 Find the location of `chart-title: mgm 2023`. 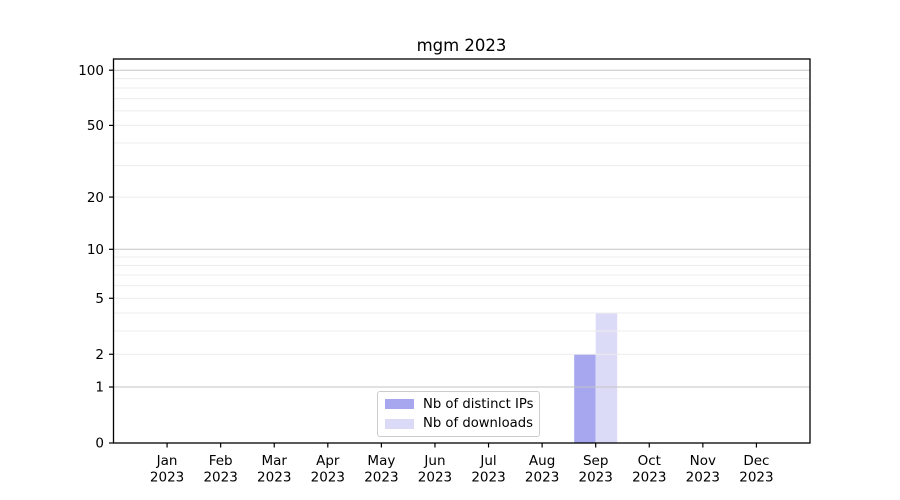

chart-title: mgm 2023 is located at coordinates (461, 45).